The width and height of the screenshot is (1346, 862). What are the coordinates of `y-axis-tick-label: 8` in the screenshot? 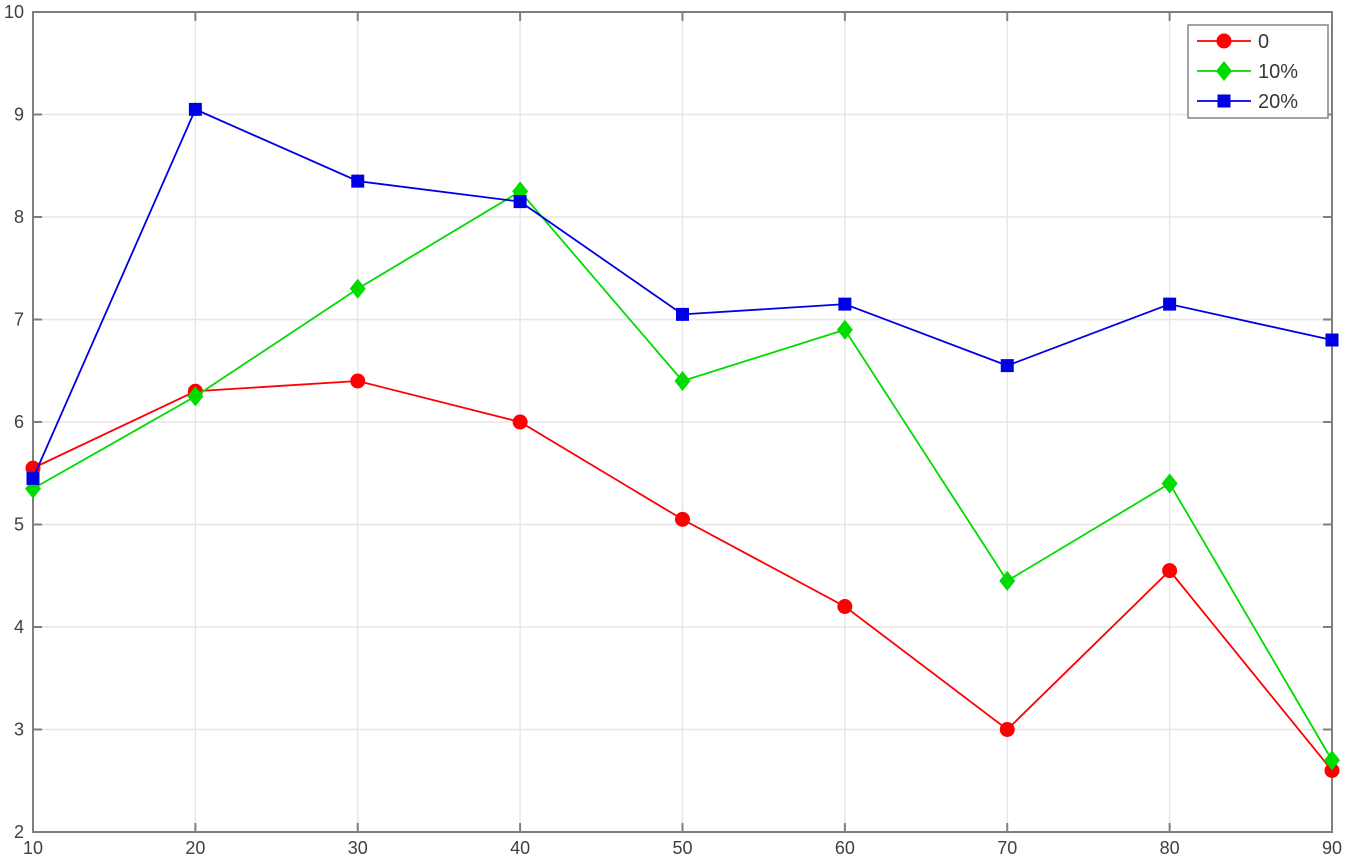 It's located at (19, 217).